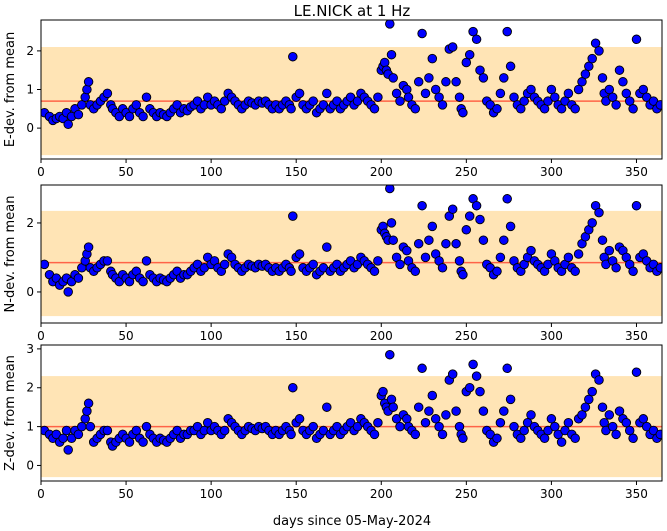  What do you see at coordinates (296, 494) in the screenshot?
I see `x-tick-label: 150` at bounding box center [296, 494].